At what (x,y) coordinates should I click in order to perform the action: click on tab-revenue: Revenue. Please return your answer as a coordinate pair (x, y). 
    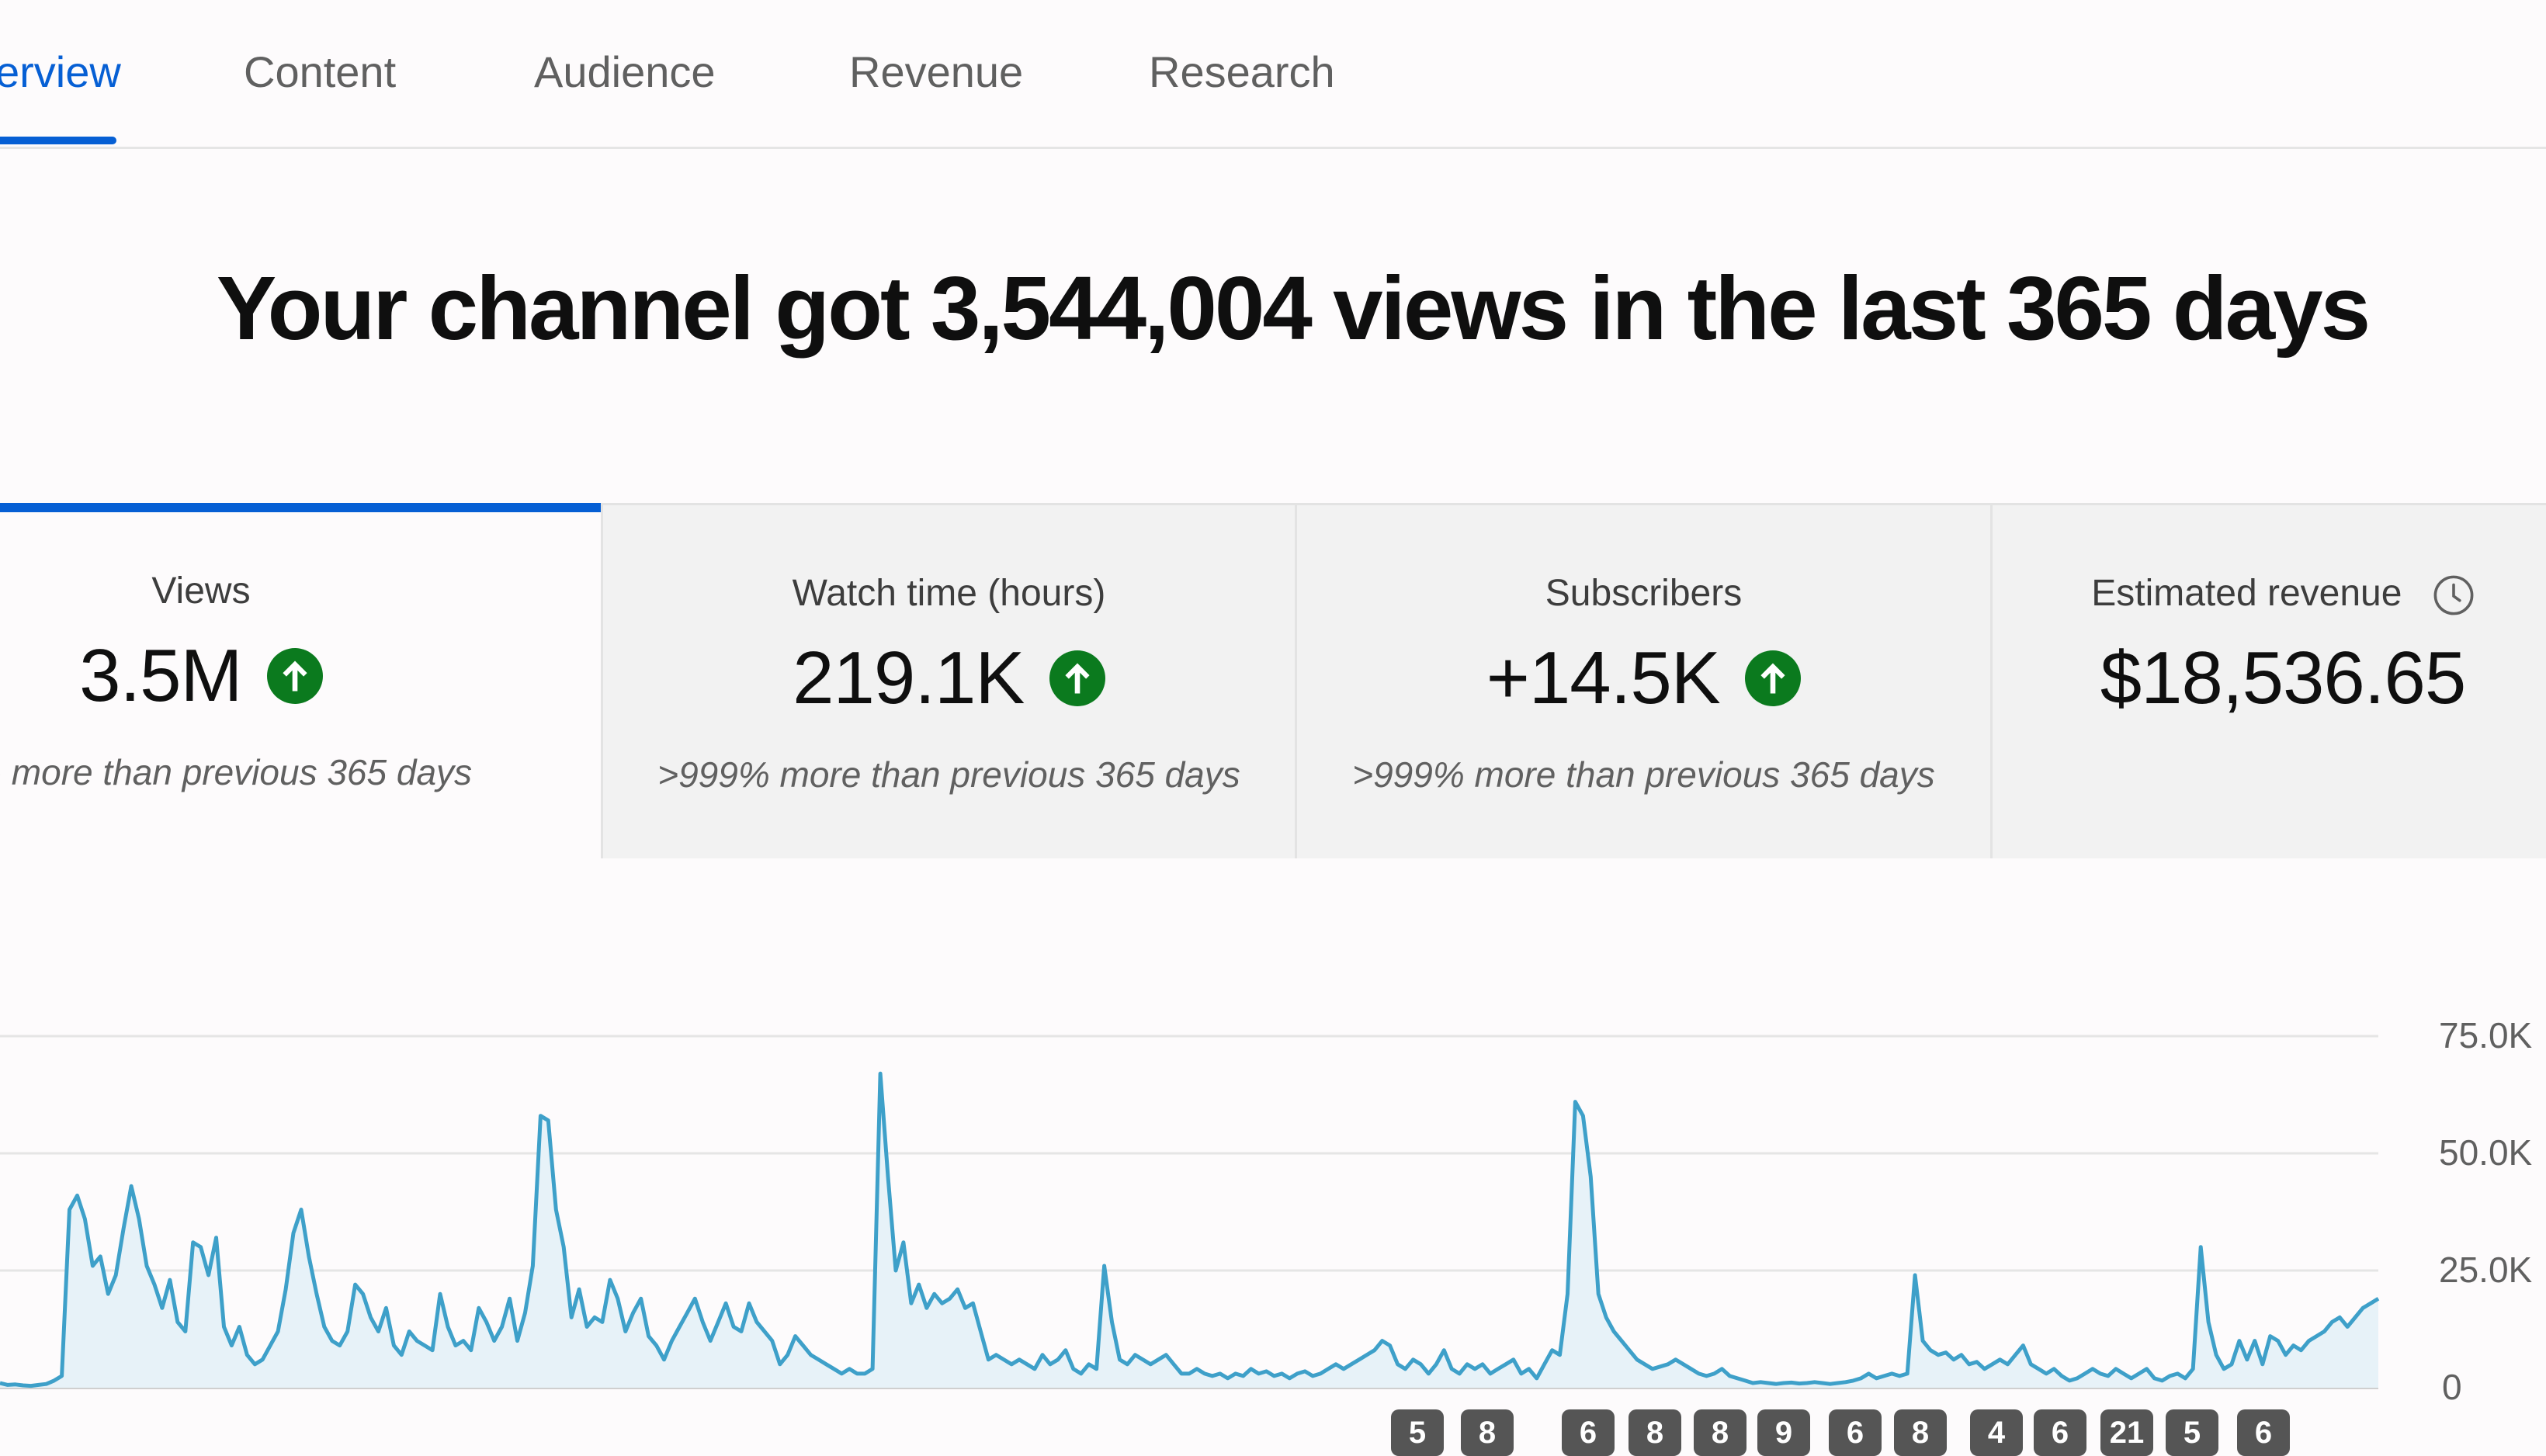
    Looking at the image, I should click on (937, 71).